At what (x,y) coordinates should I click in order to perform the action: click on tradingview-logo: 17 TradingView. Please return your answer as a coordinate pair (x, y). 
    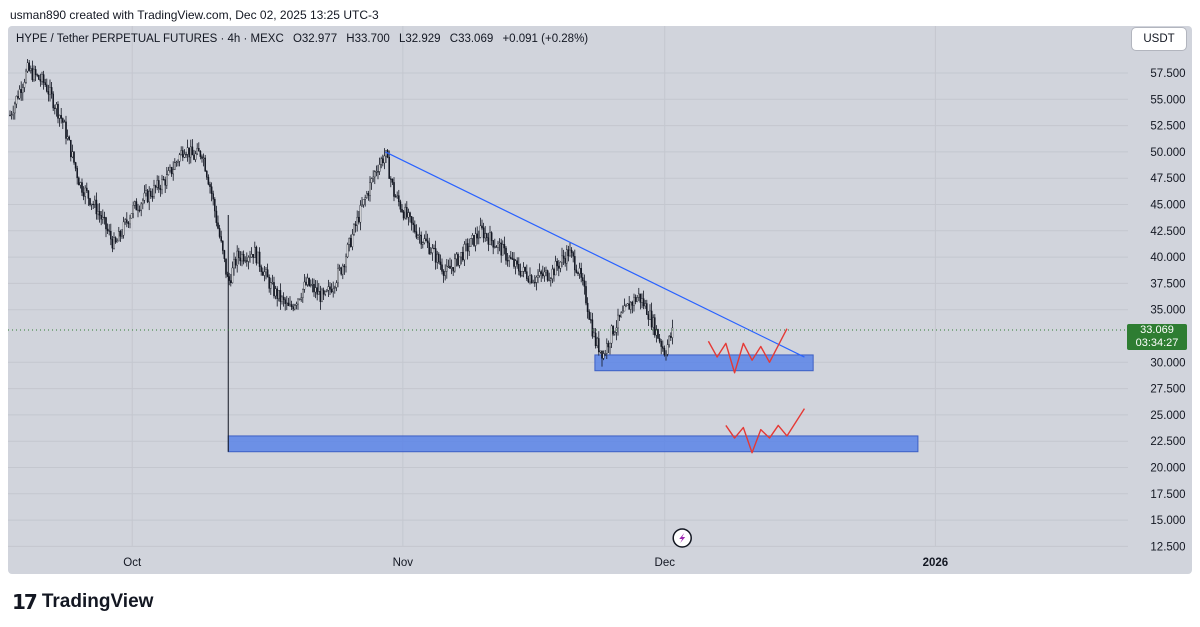
    Looking at the image, I should click on (82, 602).